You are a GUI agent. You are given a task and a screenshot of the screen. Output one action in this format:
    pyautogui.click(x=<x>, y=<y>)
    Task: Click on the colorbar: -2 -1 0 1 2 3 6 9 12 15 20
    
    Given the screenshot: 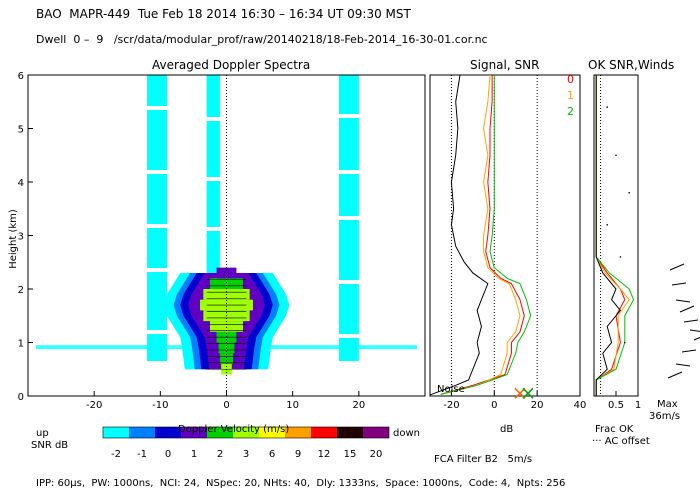 What is the action you would take?
    pyautogui.click(x=246, y=443)
    